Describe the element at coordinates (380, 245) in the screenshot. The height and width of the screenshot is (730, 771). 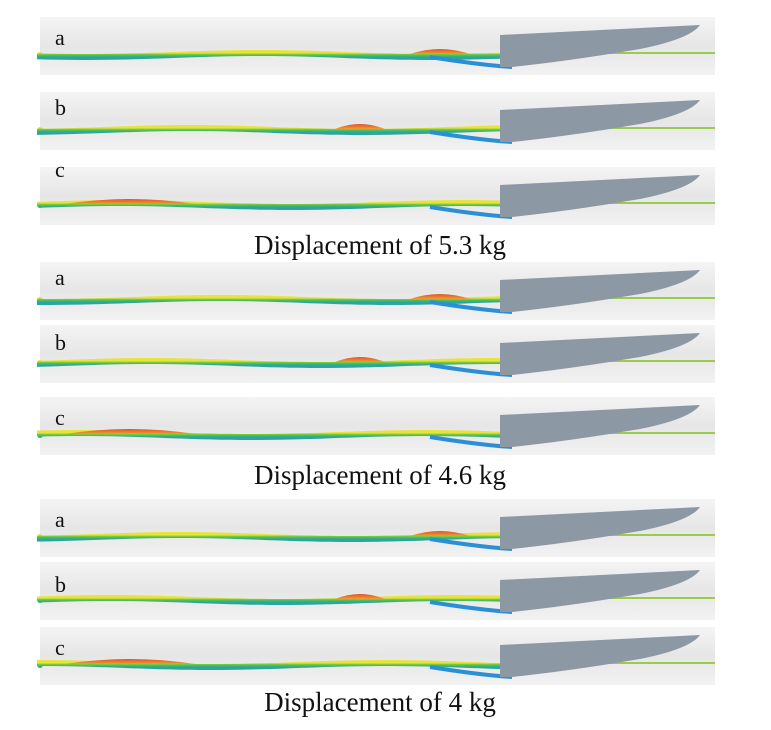
I see `caption: Displacement of 5.3 kg` at that location.